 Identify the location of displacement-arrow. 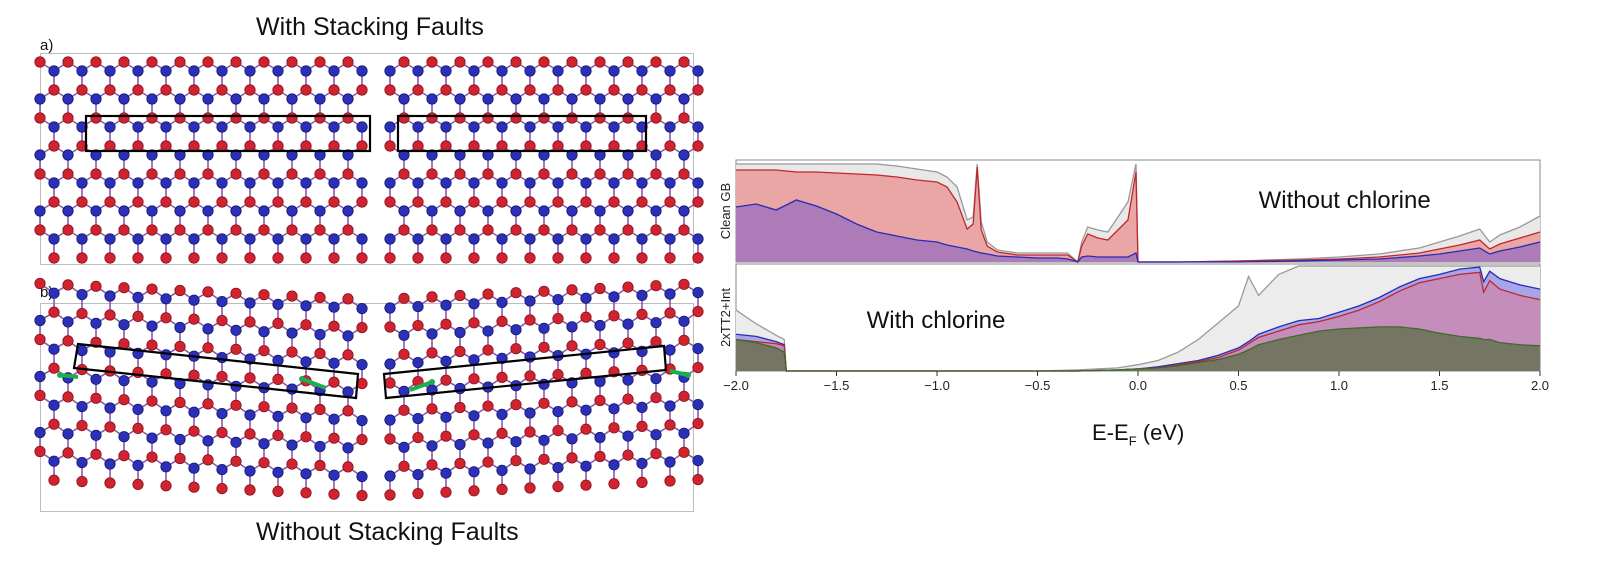
(421, 386).